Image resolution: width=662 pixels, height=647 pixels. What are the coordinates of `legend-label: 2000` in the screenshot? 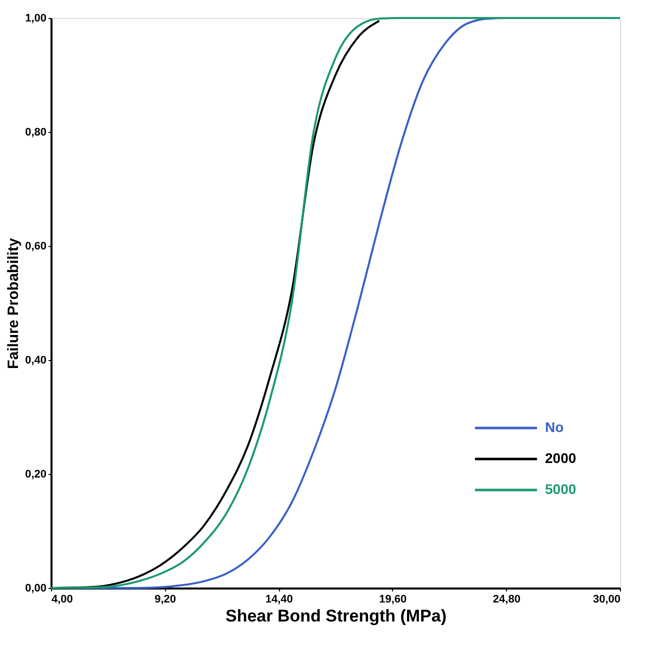 It's located at (560, 458).